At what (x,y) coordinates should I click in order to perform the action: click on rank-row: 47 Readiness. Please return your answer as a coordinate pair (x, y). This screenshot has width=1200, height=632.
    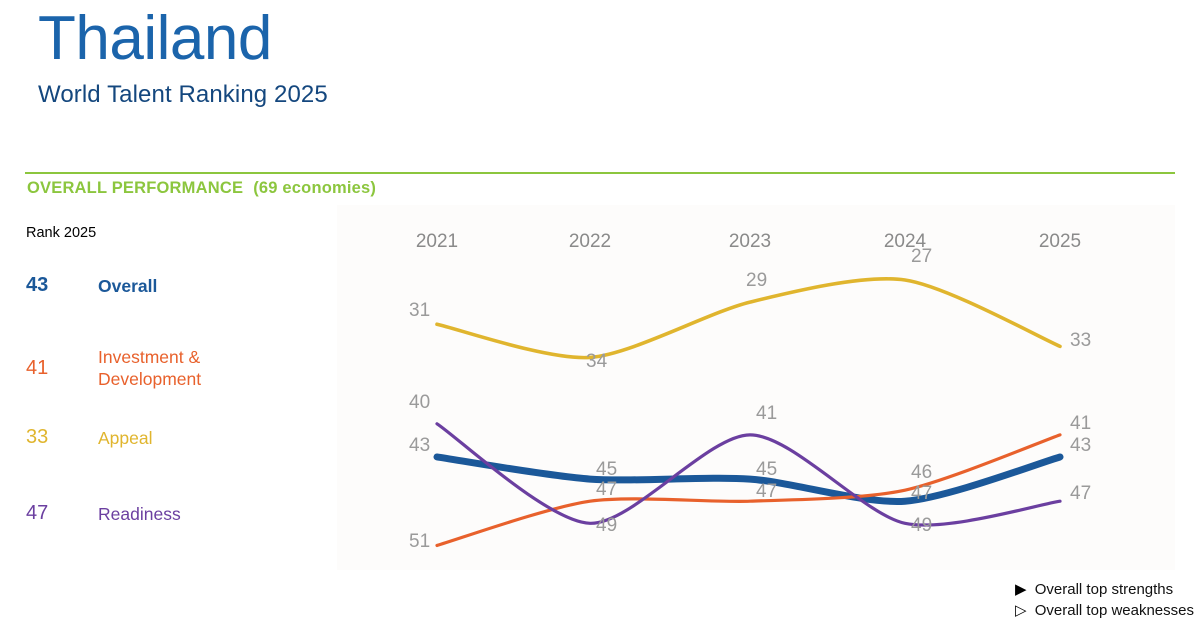
    Looking at the image, I should click on (176, 513).